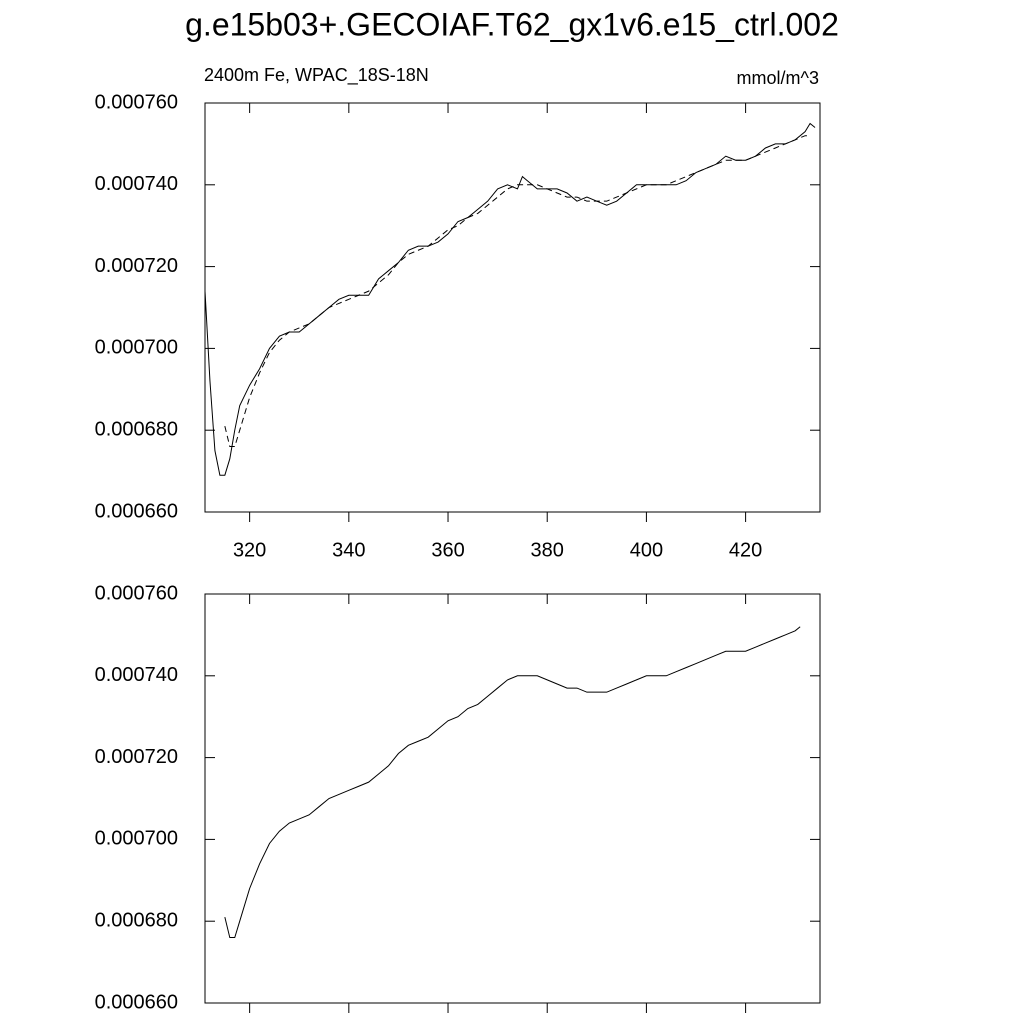  Describe the element at coordinates (316, 75) in the screenshot. I see `subtitle: 2400m Fe, WPAC_18S-18N` at that location.